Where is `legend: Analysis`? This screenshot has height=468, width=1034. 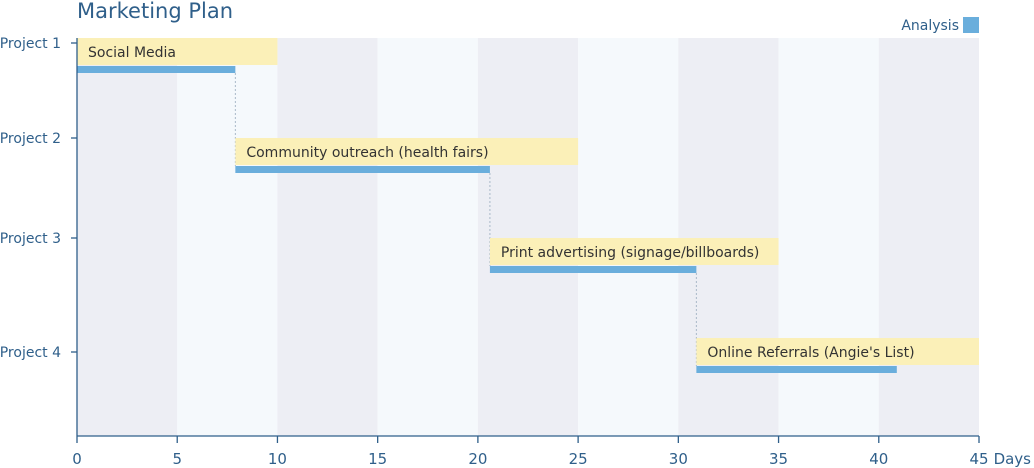
legend: Analysis is located at coordinates (940, 25).